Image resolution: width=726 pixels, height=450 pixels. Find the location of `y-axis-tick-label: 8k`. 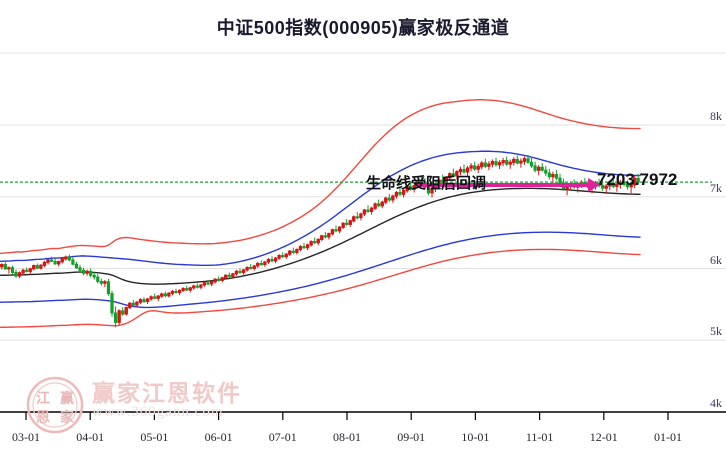

y-axis-tick-label: 8k is located at coordinates (716, 116).